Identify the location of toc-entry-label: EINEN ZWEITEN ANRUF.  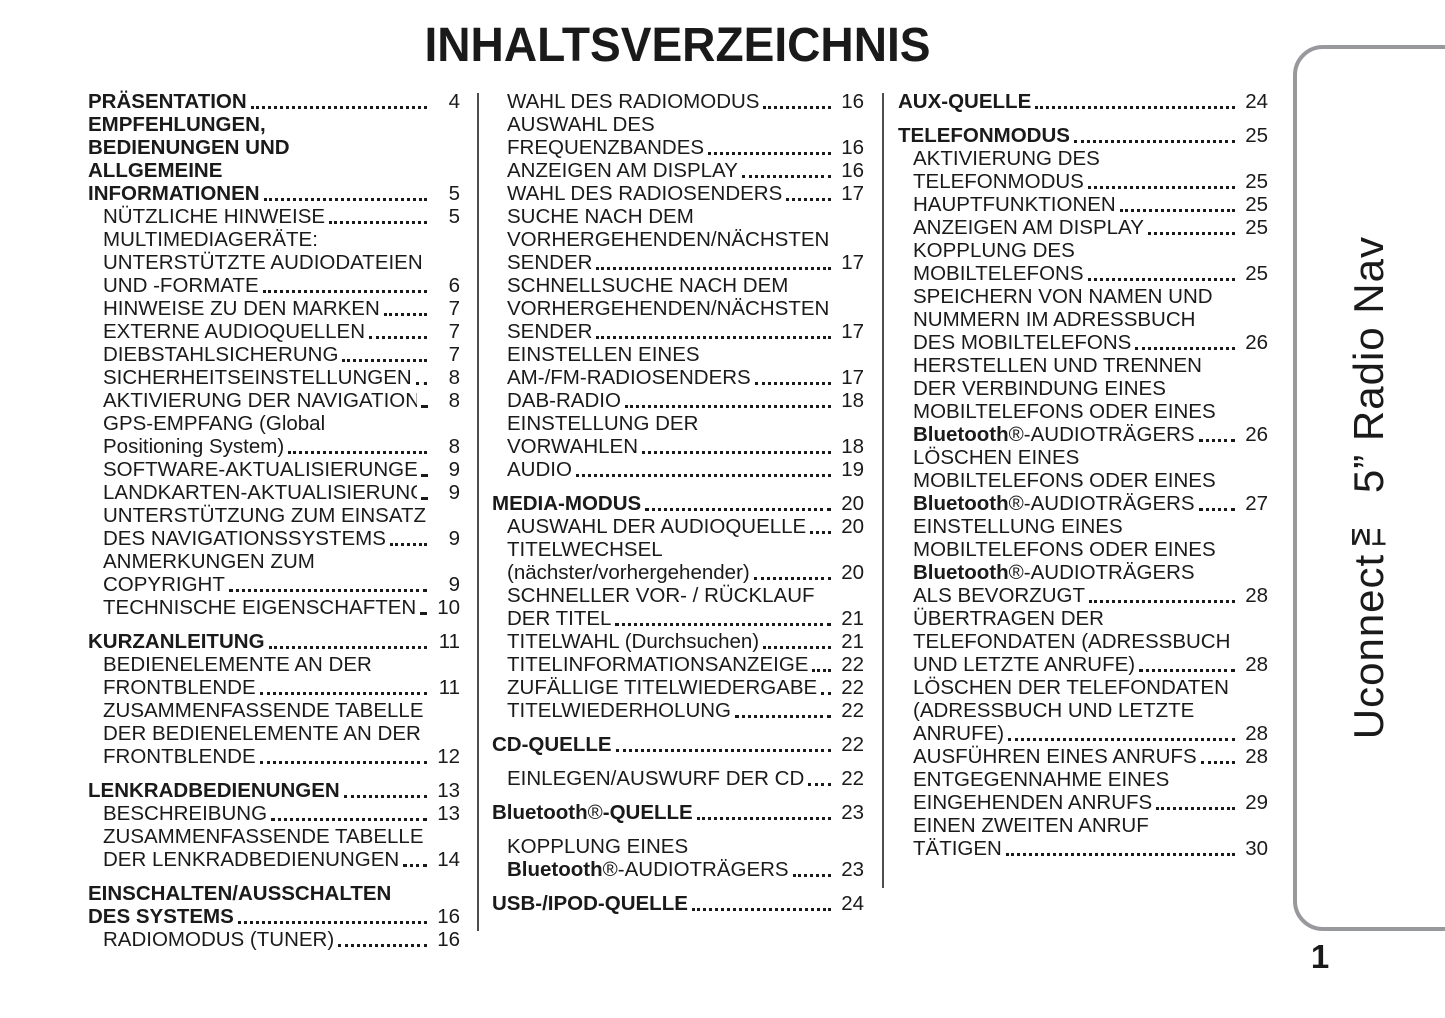
(1031, 825).